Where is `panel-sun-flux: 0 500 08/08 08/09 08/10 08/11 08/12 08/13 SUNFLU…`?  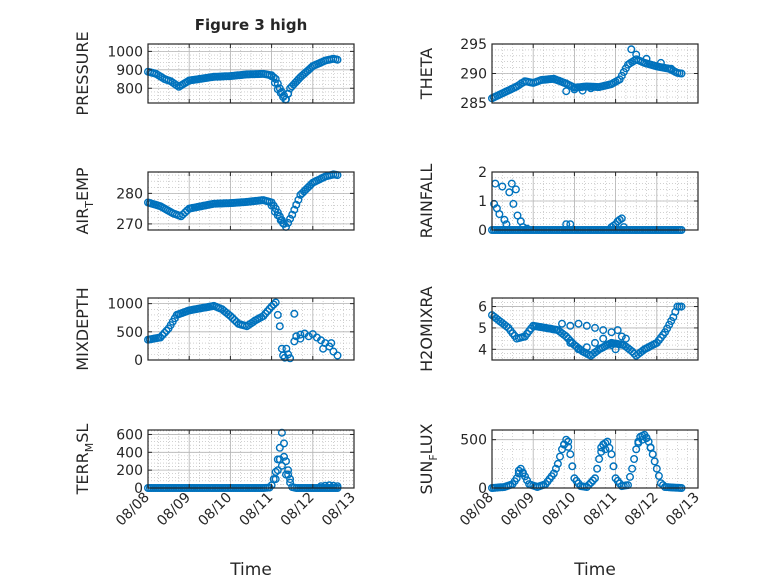 panel-sun-flux: 0 500 08/08 08/09 08/10 08/11 08/12 08/13 SUNFLU… is located at coordinates (560, 476).